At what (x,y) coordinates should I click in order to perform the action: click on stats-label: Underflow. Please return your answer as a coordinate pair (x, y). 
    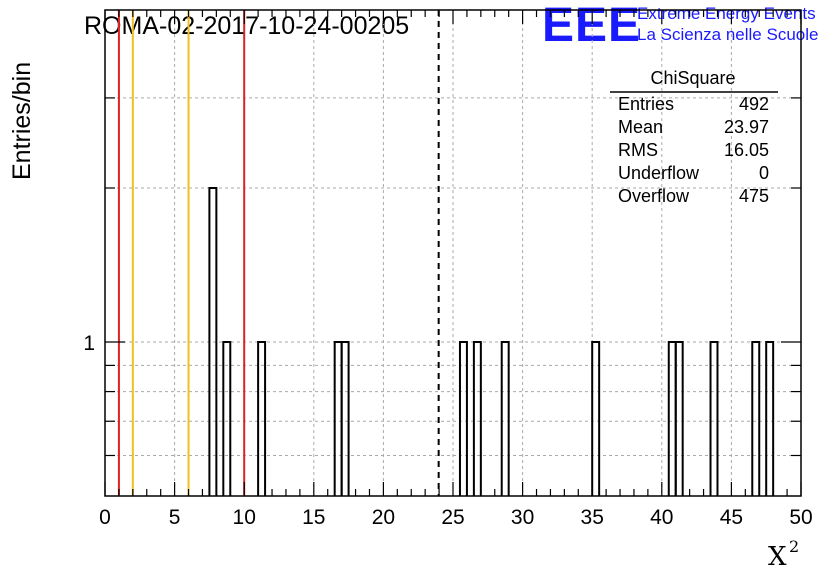
    Looking at the image, I should click on (659, 173).